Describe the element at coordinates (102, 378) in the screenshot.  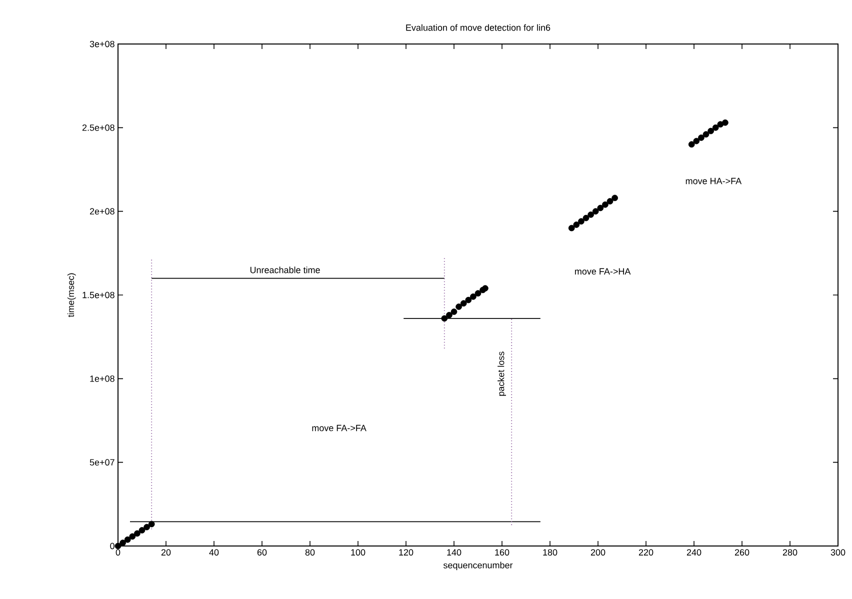
I see `y-tick-label: 1e+08` at that location.